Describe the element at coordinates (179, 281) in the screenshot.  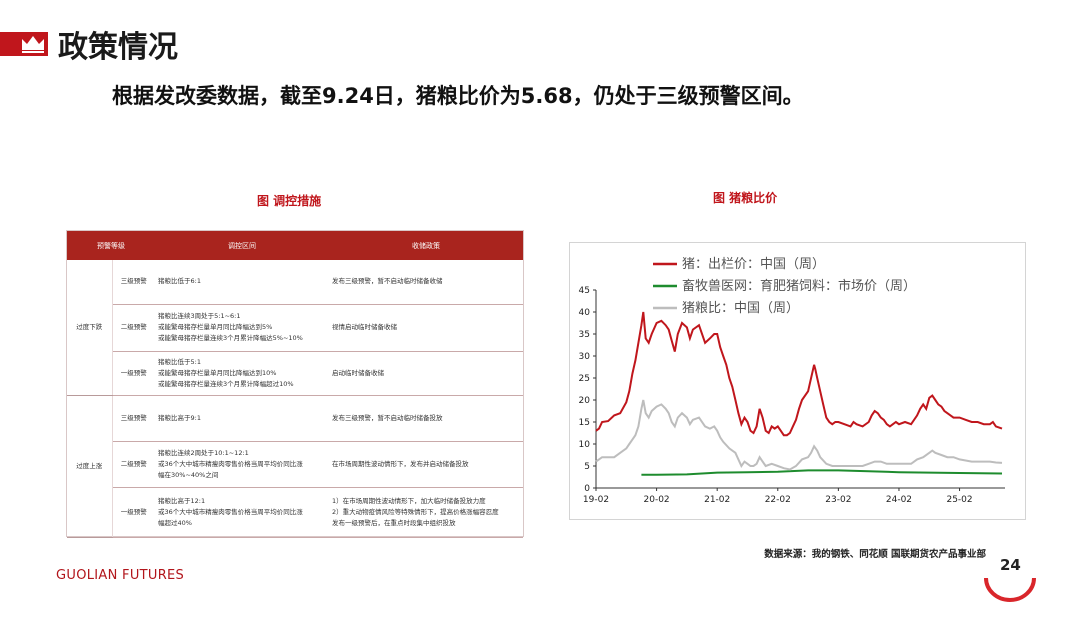
I see `range-line: 猪粮比低于6:1` at that location.